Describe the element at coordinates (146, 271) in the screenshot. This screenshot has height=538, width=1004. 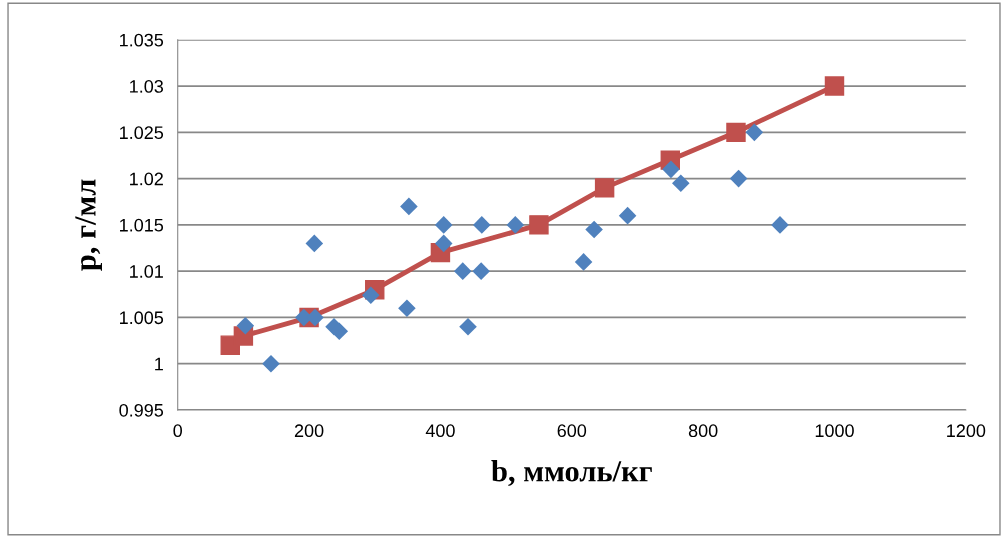
I see `y-tick-label: 1.01` at that location.